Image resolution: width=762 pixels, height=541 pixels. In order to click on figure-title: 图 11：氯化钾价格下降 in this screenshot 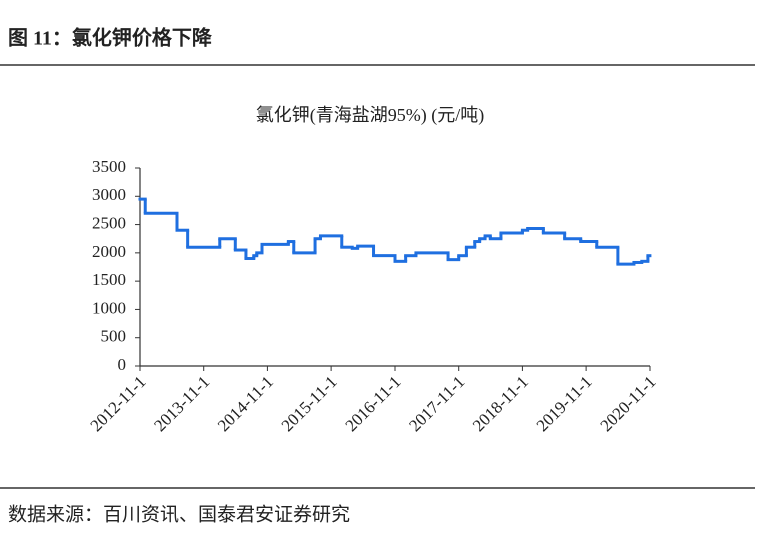, I will do `click(110, 38)`.